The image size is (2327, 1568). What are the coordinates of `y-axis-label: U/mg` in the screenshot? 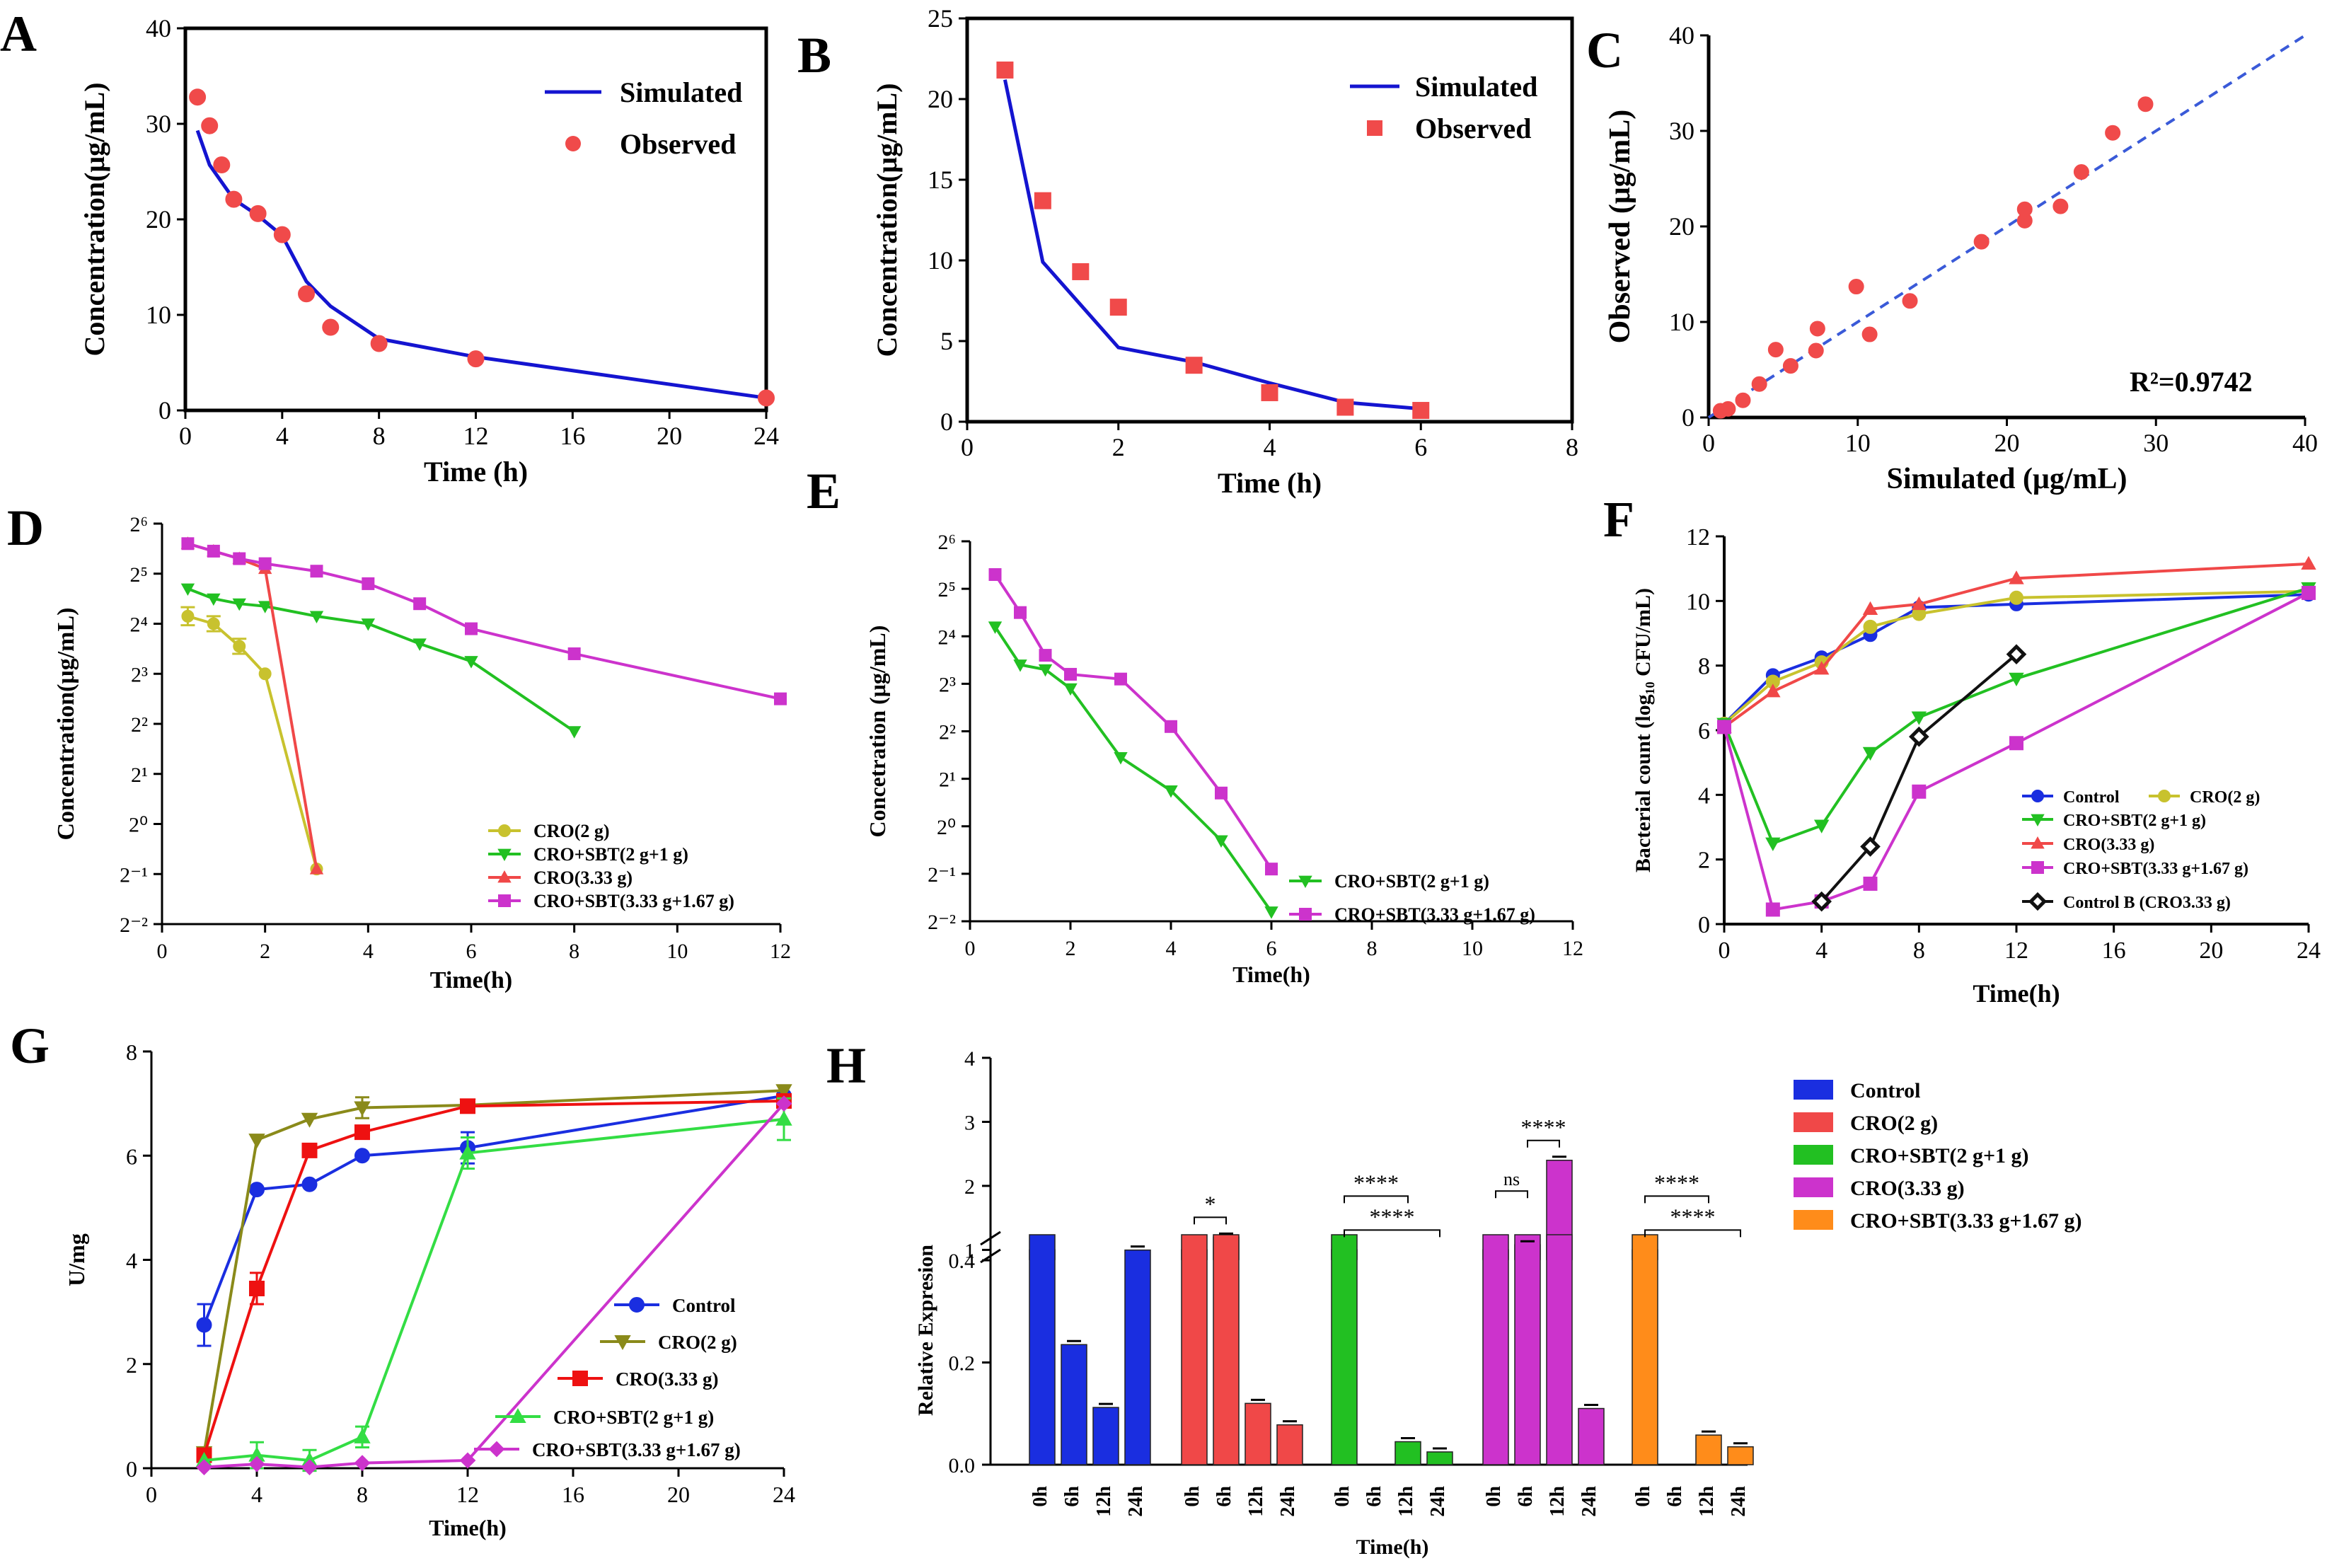 It's located at (76, 1259).